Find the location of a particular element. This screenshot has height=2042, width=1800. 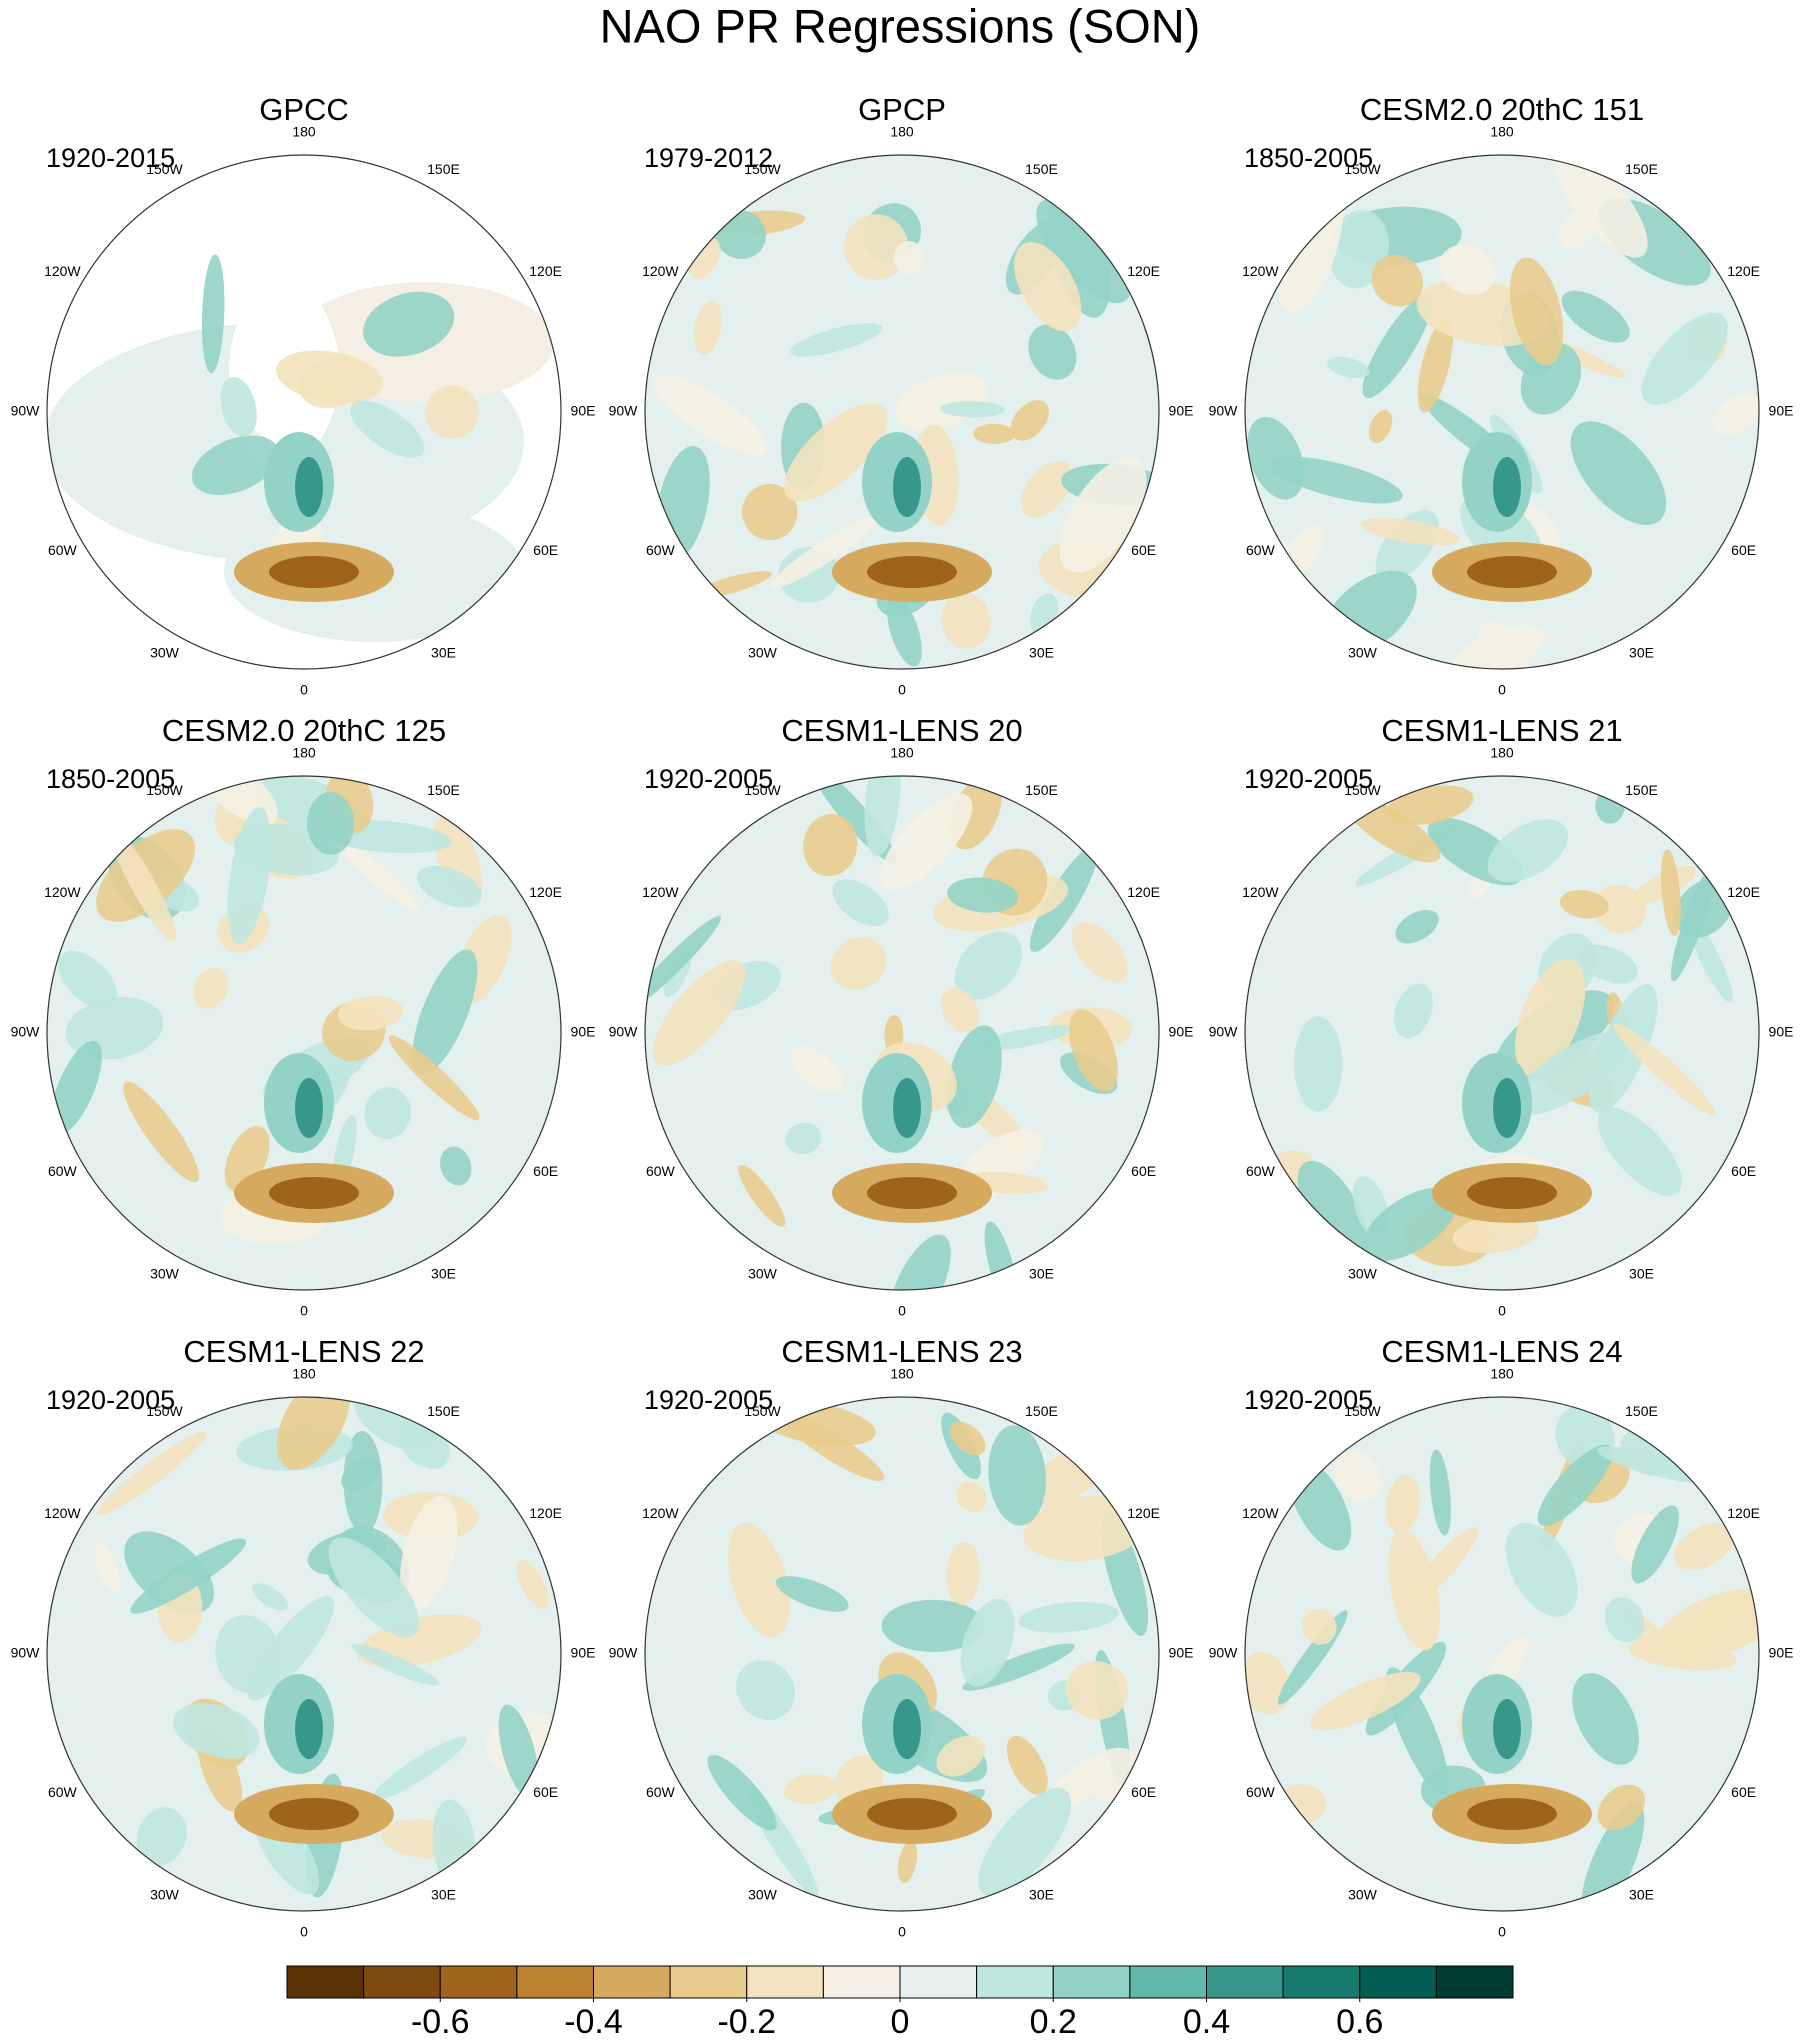

period-label: 1850-2005 is located at coordinates (1308, 158).